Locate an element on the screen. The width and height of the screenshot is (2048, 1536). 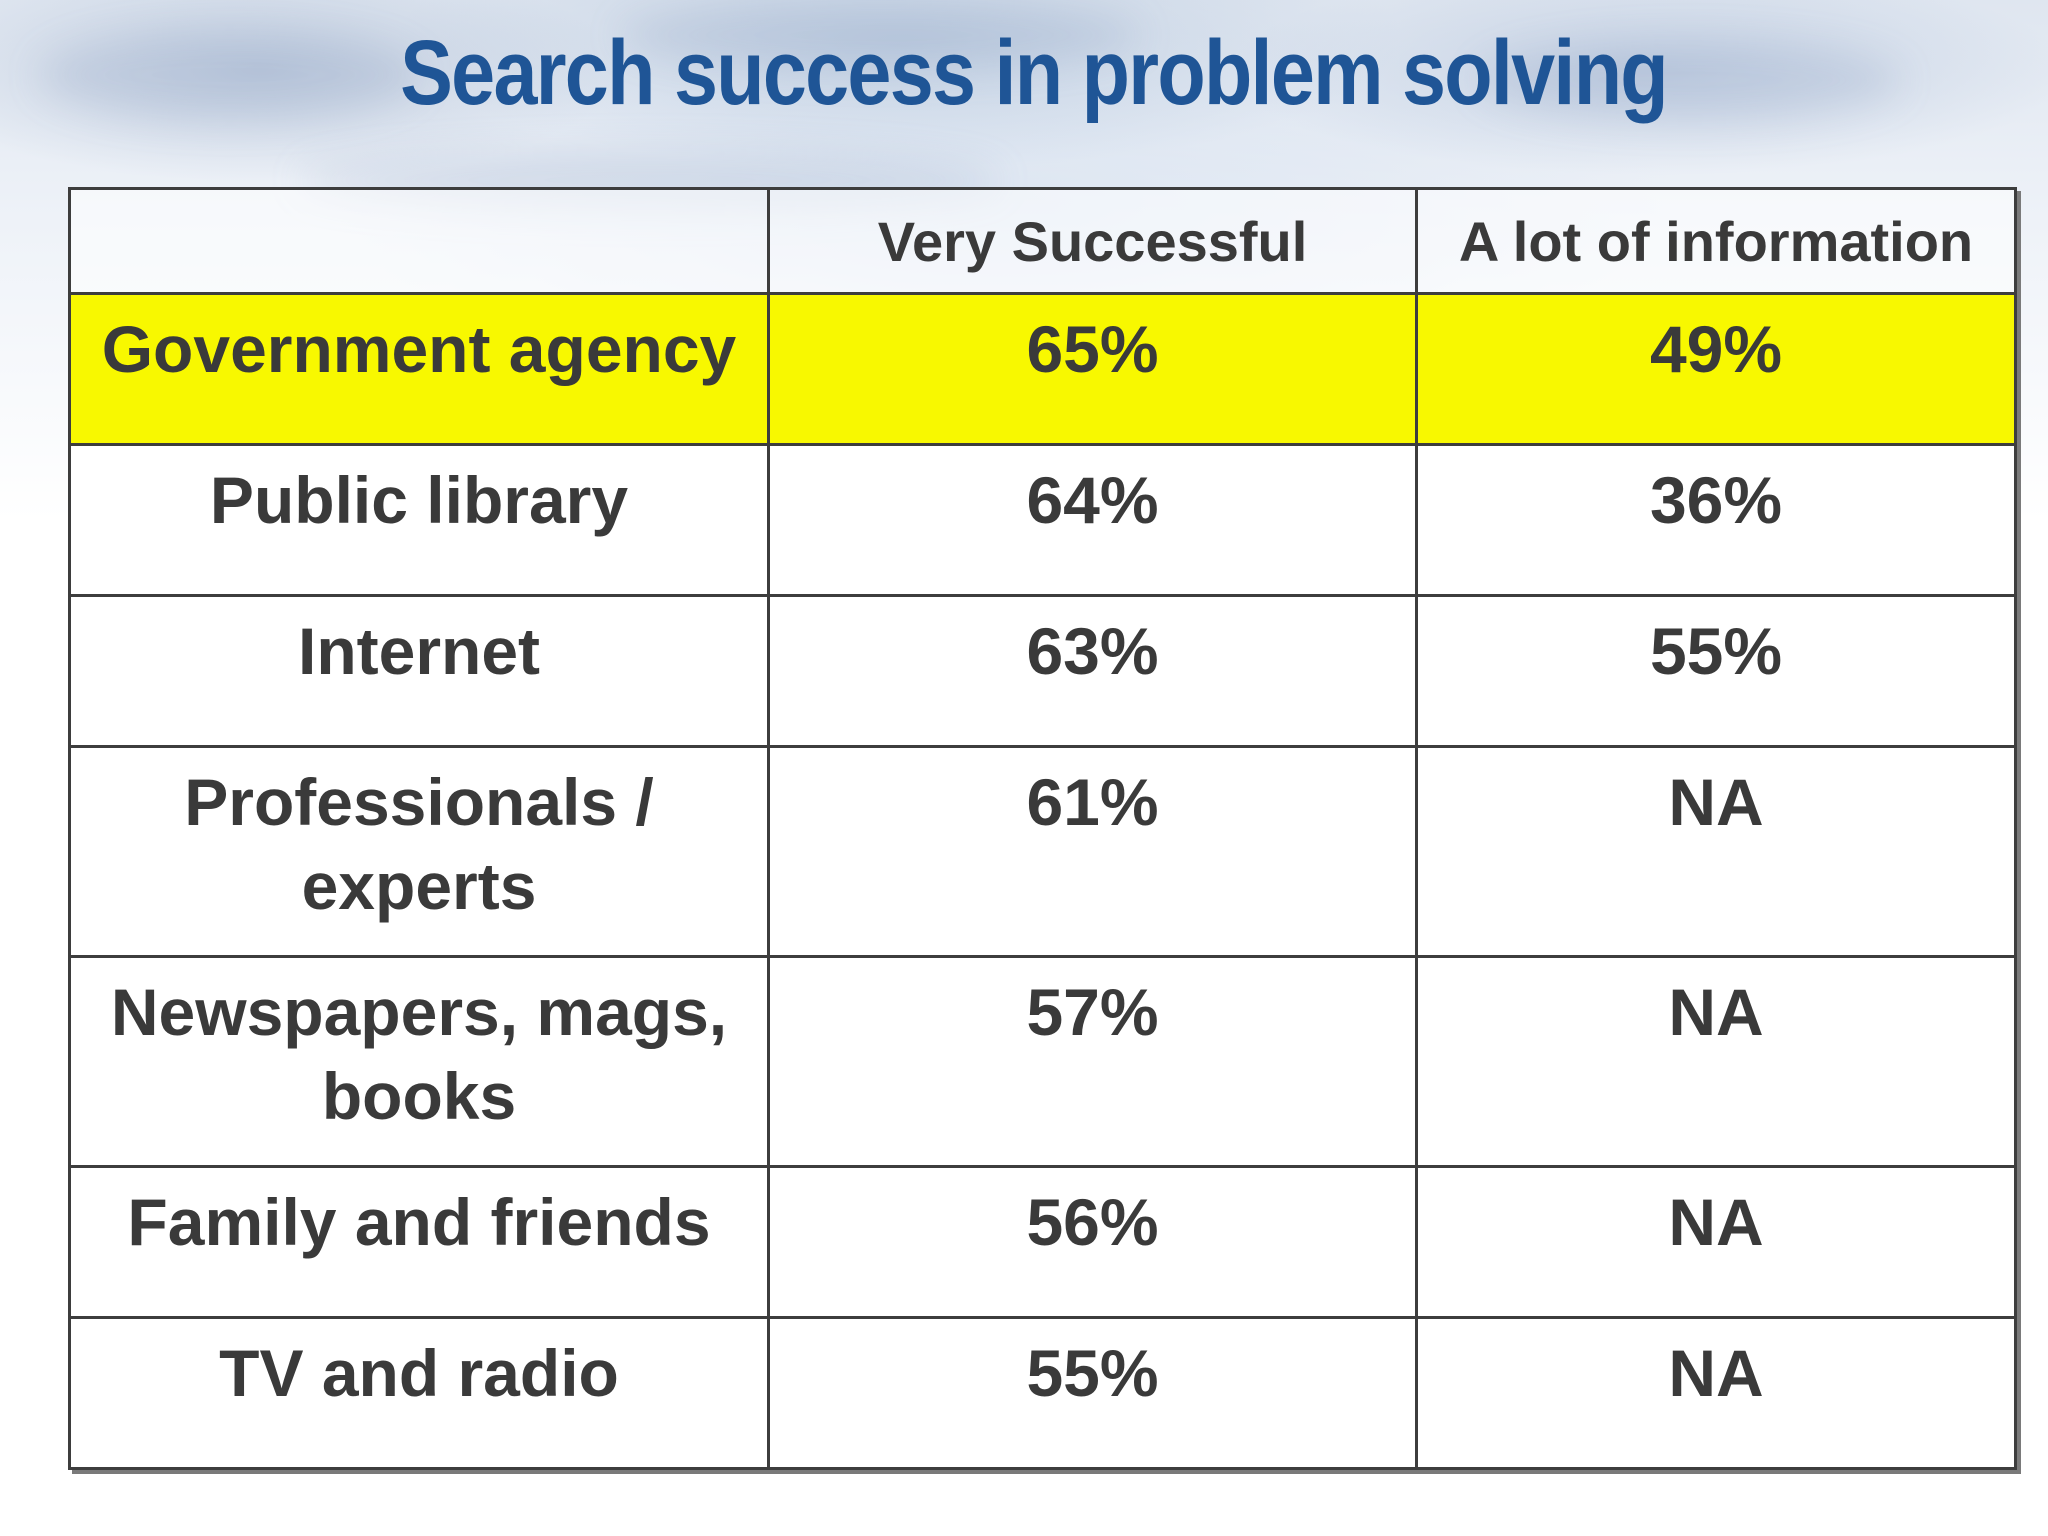
row-very-successful: 64% is located at coordinates (1092, 520).